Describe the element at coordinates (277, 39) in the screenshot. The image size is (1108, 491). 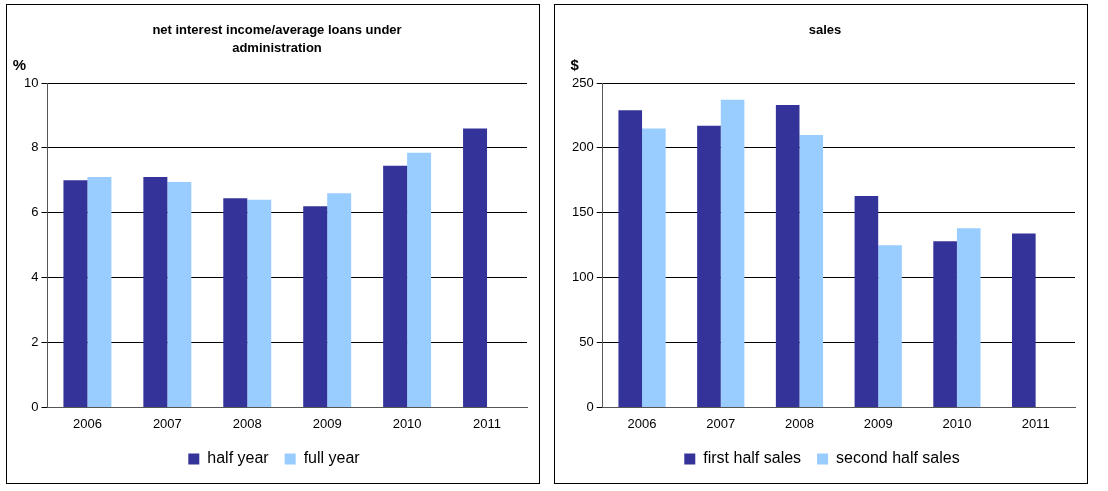
I see `chart-title: net interest income/average loans under administration` at that location.